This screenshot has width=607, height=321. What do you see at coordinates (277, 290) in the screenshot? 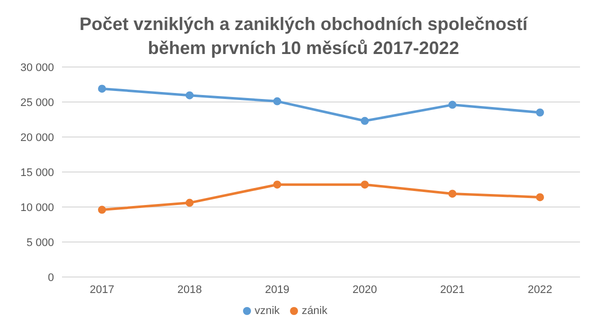
I see `x-tick-label: 2019` at bounding box center [277, 290].